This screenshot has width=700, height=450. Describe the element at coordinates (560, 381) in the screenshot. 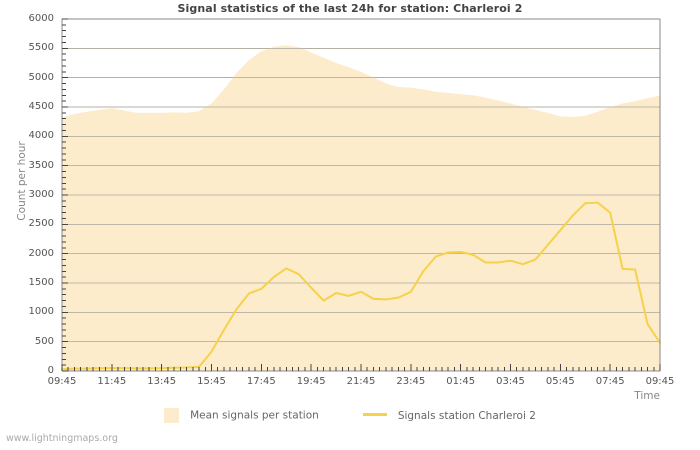

I see `x-tick-label: 05:45` at that location.